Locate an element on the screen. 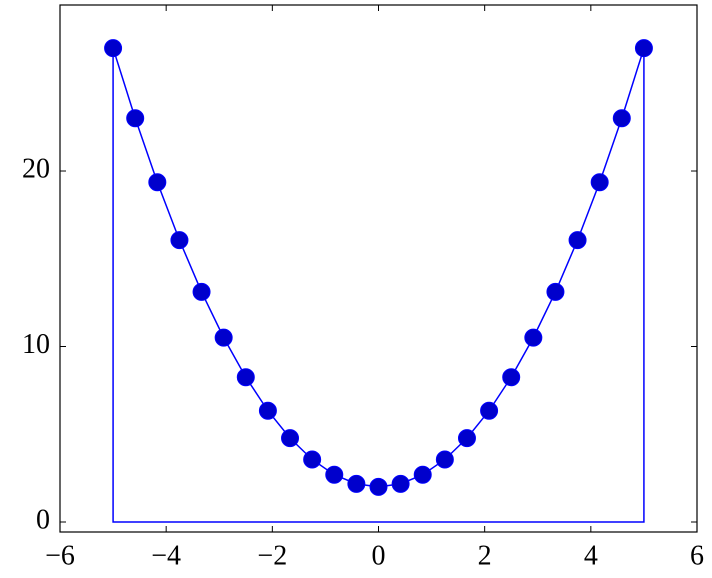  x-tick-label: −4 is located at coordinates (166, 555).